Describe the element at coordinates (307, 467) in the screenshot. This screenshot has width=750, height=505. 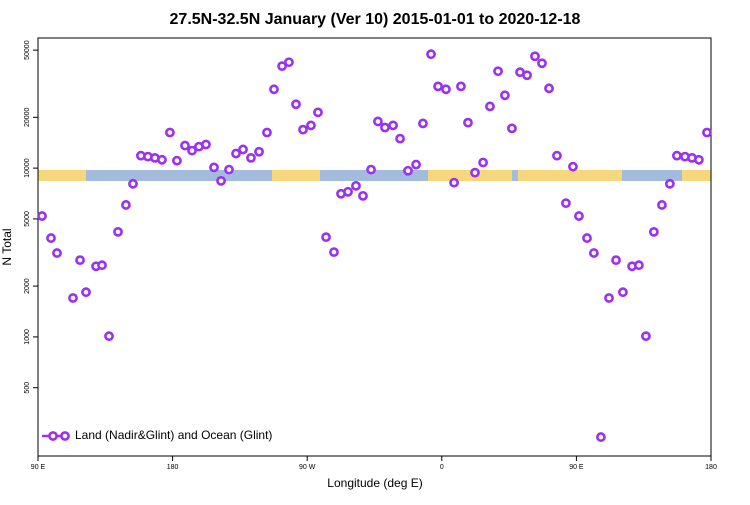
I see `x-tick-label: 90 W` at that location.